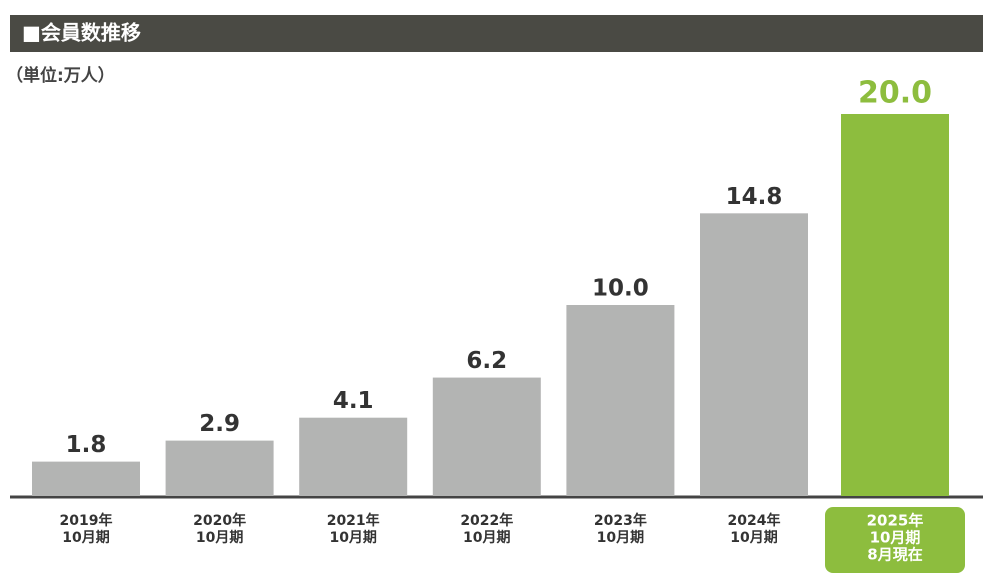 The height and width of the screenshot is (581, 995). What do you see at coordinates (219, 424) in the screenshot?
I see `value-label: 2.9` at bounding box center [219, 424].